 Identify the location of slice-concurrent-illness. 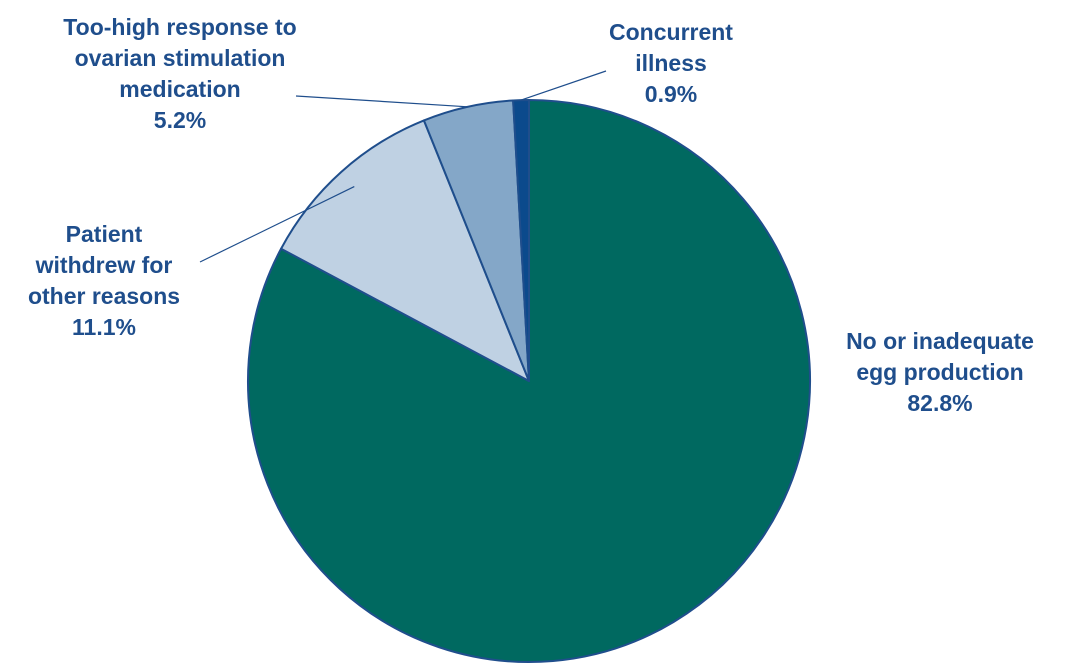
(521, 240).